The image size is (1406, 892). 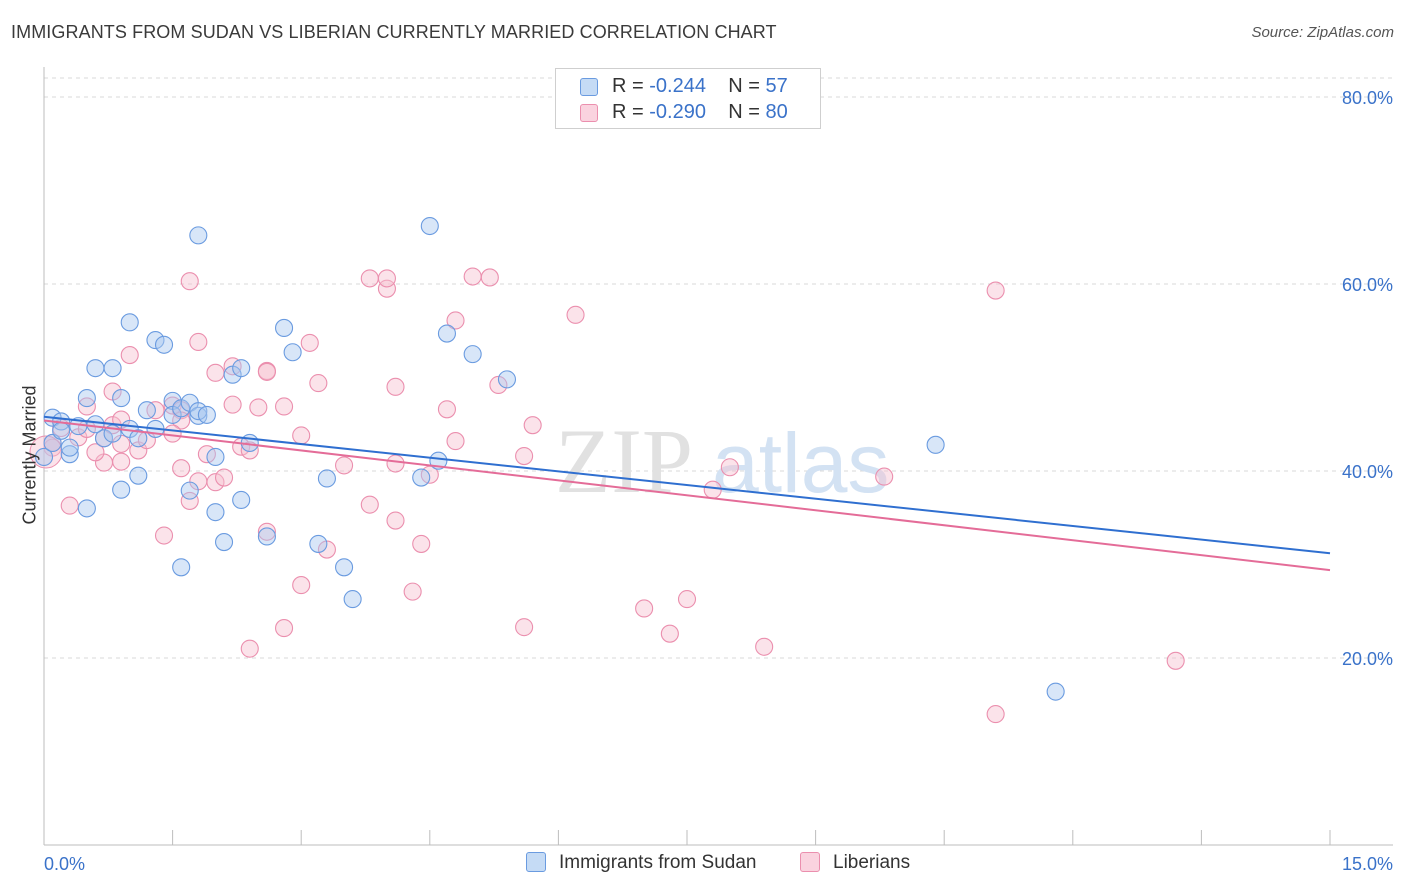 I want to click on legend-n-value: 57, so click(x=776, y=86).